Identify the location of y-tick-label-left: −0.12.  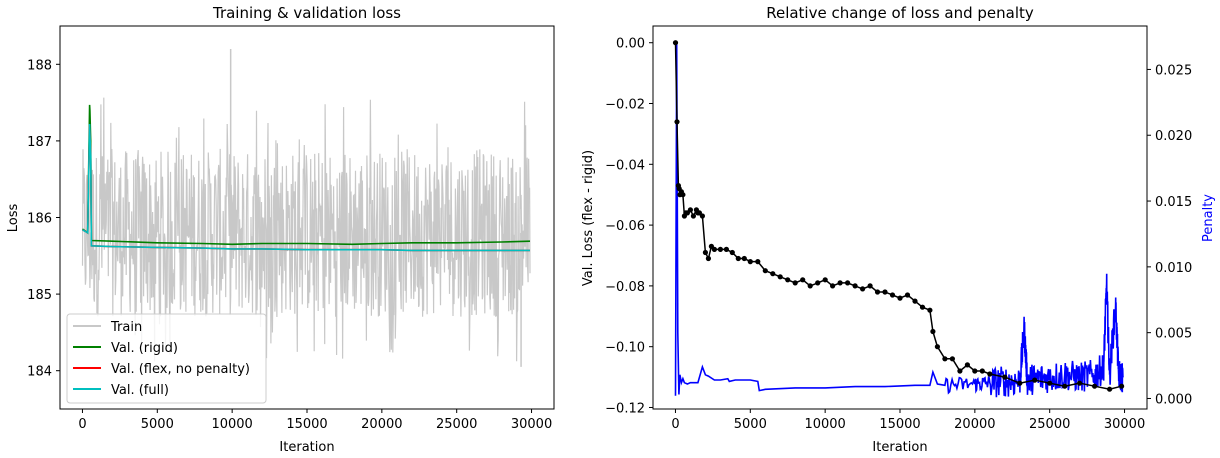
(625, 408).